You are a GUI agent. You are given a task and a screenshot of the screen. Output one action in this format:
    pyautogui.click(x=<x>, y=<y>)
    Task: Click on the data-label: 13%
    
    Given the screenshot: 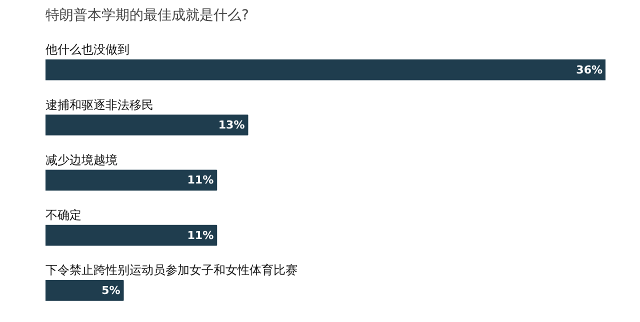 What is the action you would take?
    pyautogui.click(x=231, y=125)
    